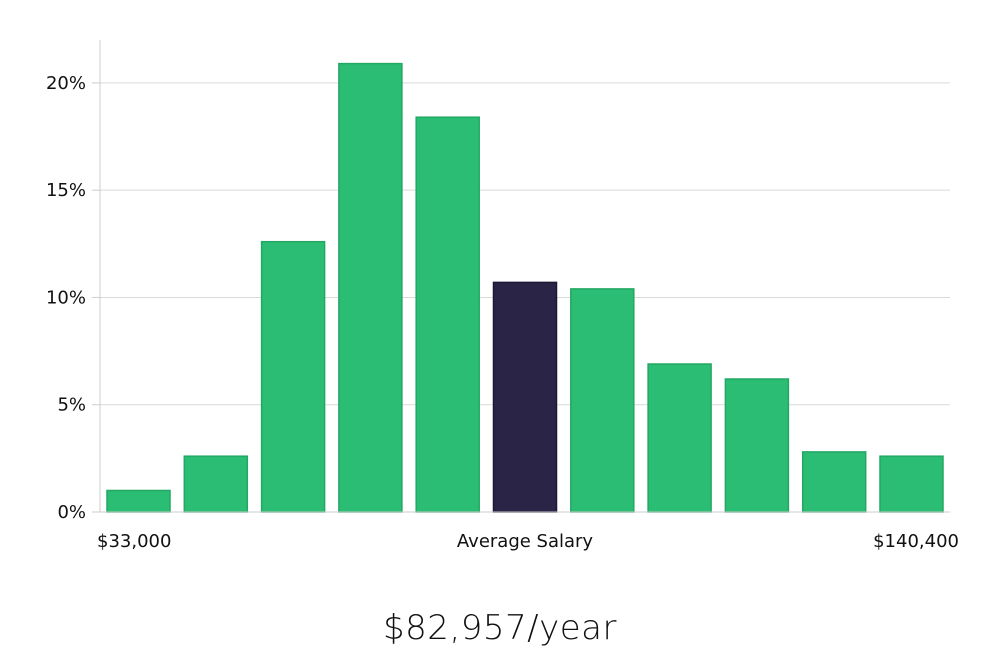  Describe the element at coordinates (66, 190) in the screenshot. I see `y-tick-label-15: 15%` at that location.